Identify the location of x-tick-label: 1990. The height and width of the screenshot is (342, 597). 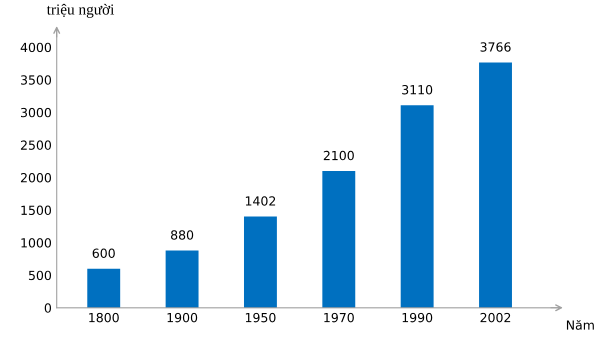
(417, 317).